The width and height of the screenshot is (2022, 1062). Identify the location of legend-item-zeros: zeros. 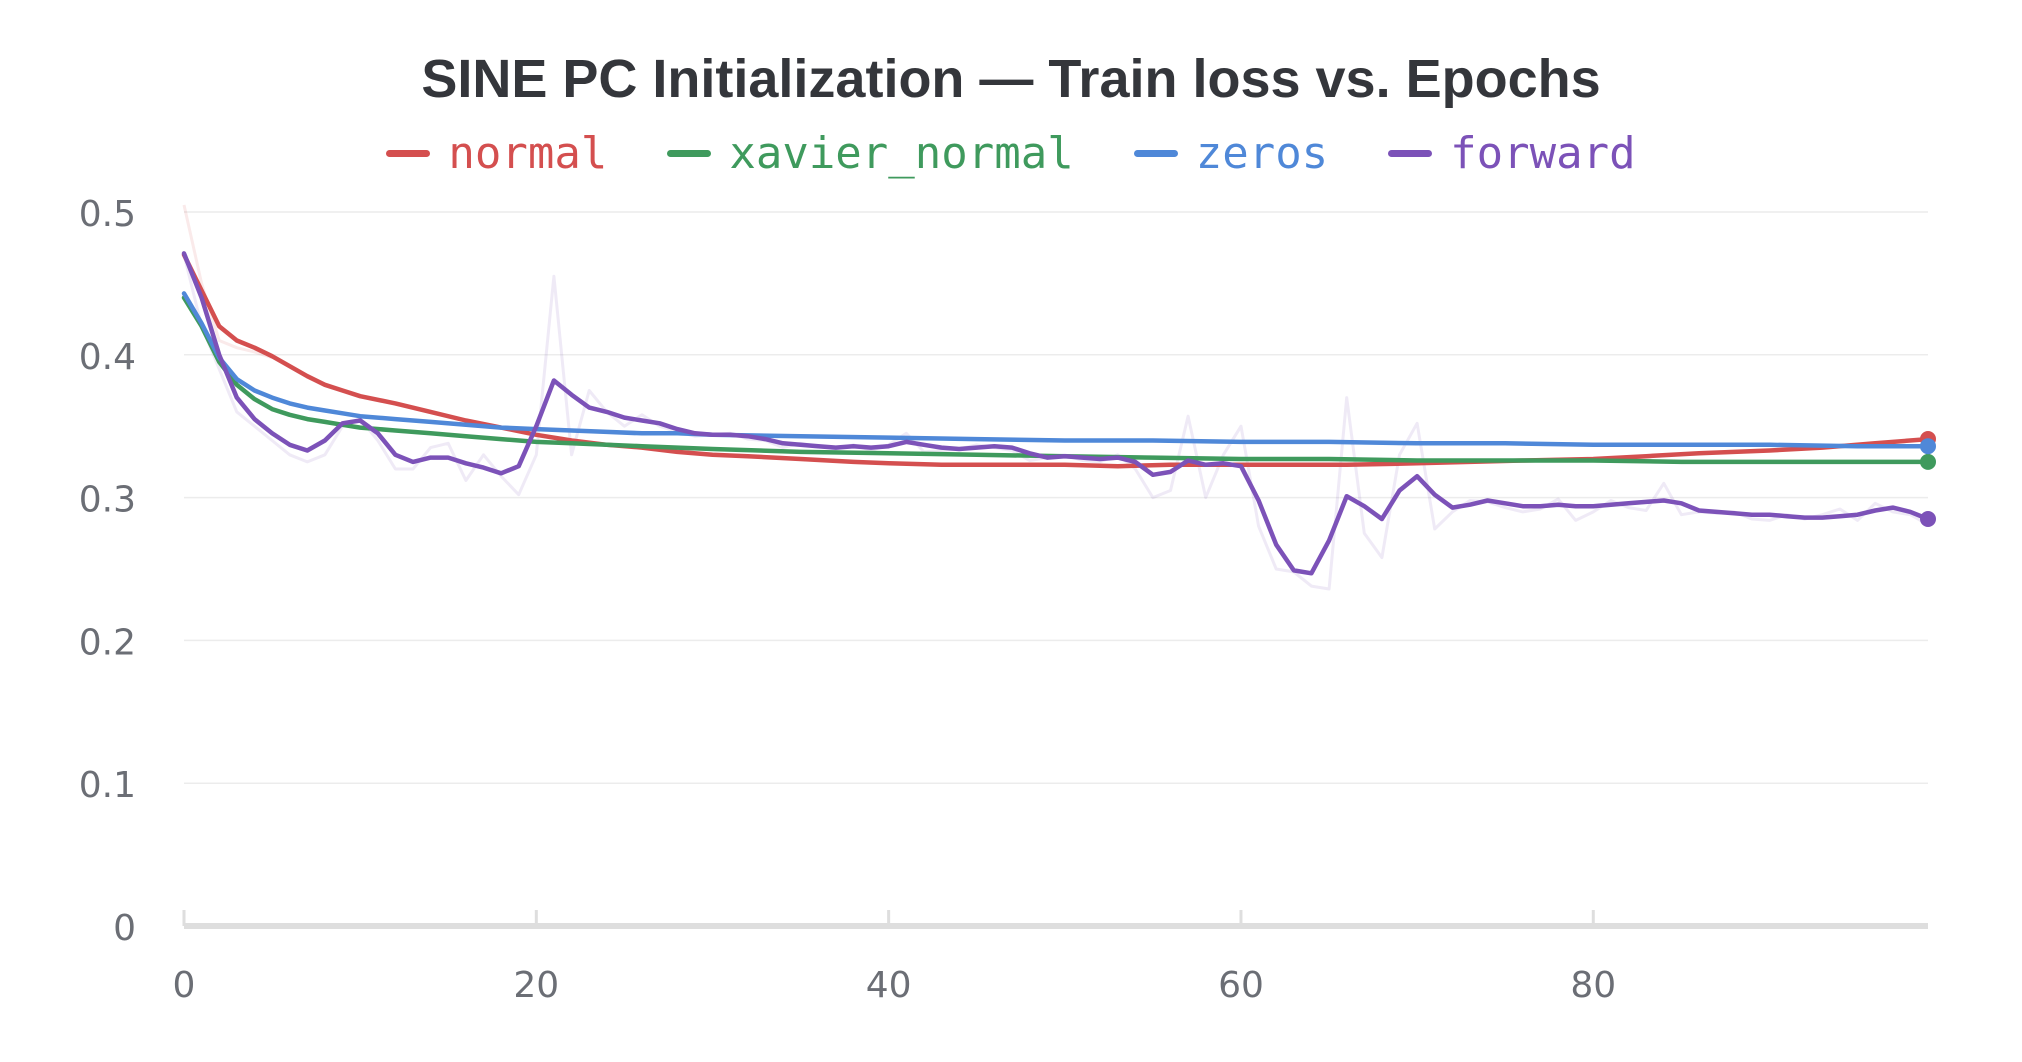
(1231, 153).